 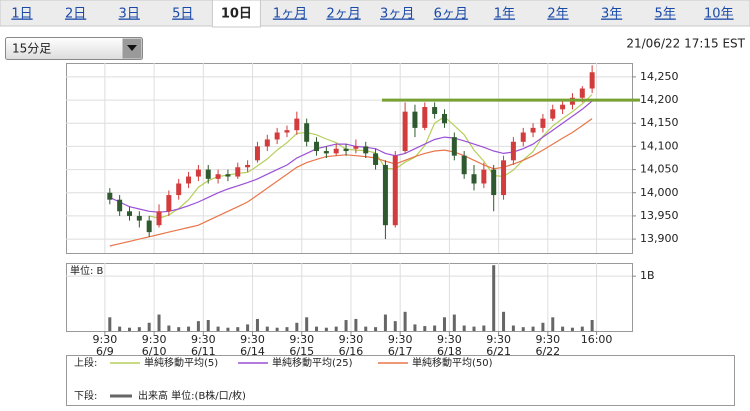 What do you see at coordinates (659, 99) in the screenshot?
I see `y-tick-label: 14,200` at bounding box center [659, 99].